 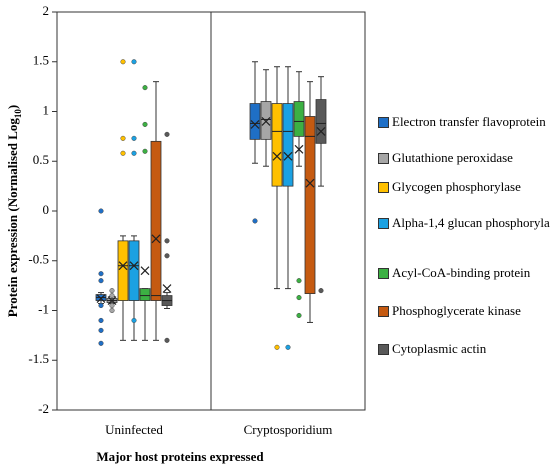 What do you see at coordinates (456, 310) in the screenshot?
I see `legend-label: Phosphoglycerate kinase` at bounding box center [456, 310].